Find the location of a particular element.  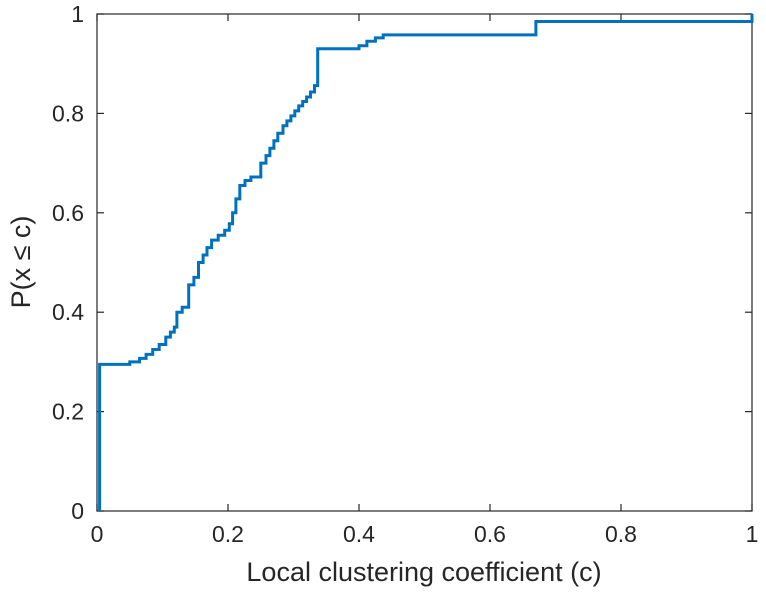

y-axis-label: P(x ≤ c) is located at coordinates (21, 262).